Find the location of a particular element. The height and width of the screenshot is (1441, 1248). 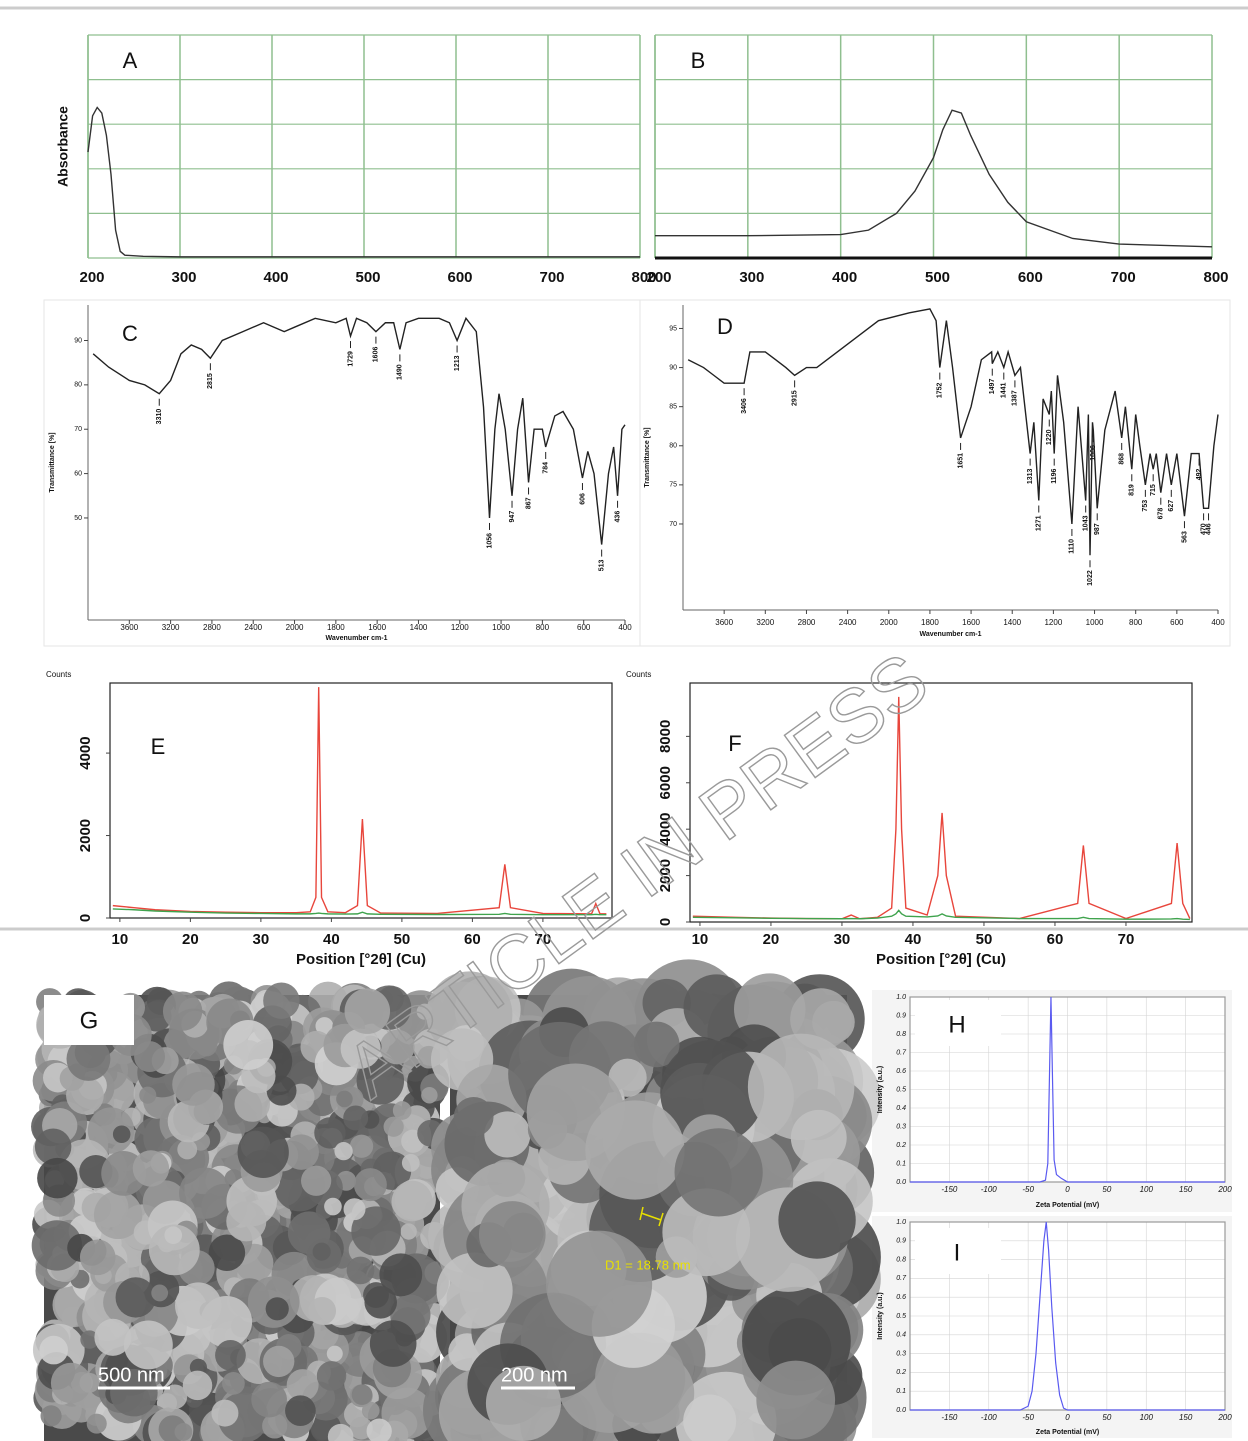

peak-label: 436 is located at coordinates (617, 517).